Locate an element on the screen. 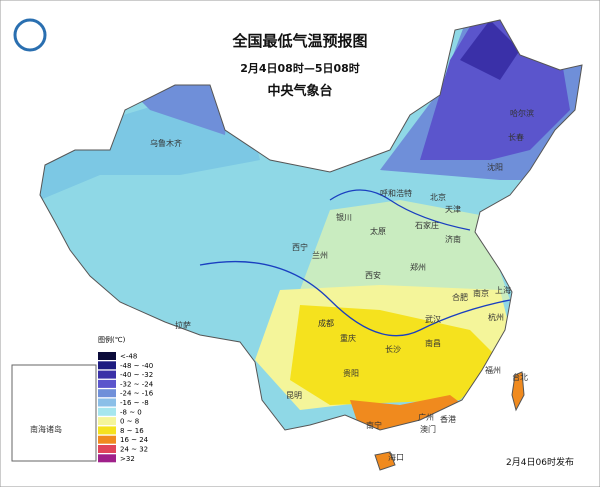  legend-label: -24 ~ -16 is located at coordinates (137, 394).